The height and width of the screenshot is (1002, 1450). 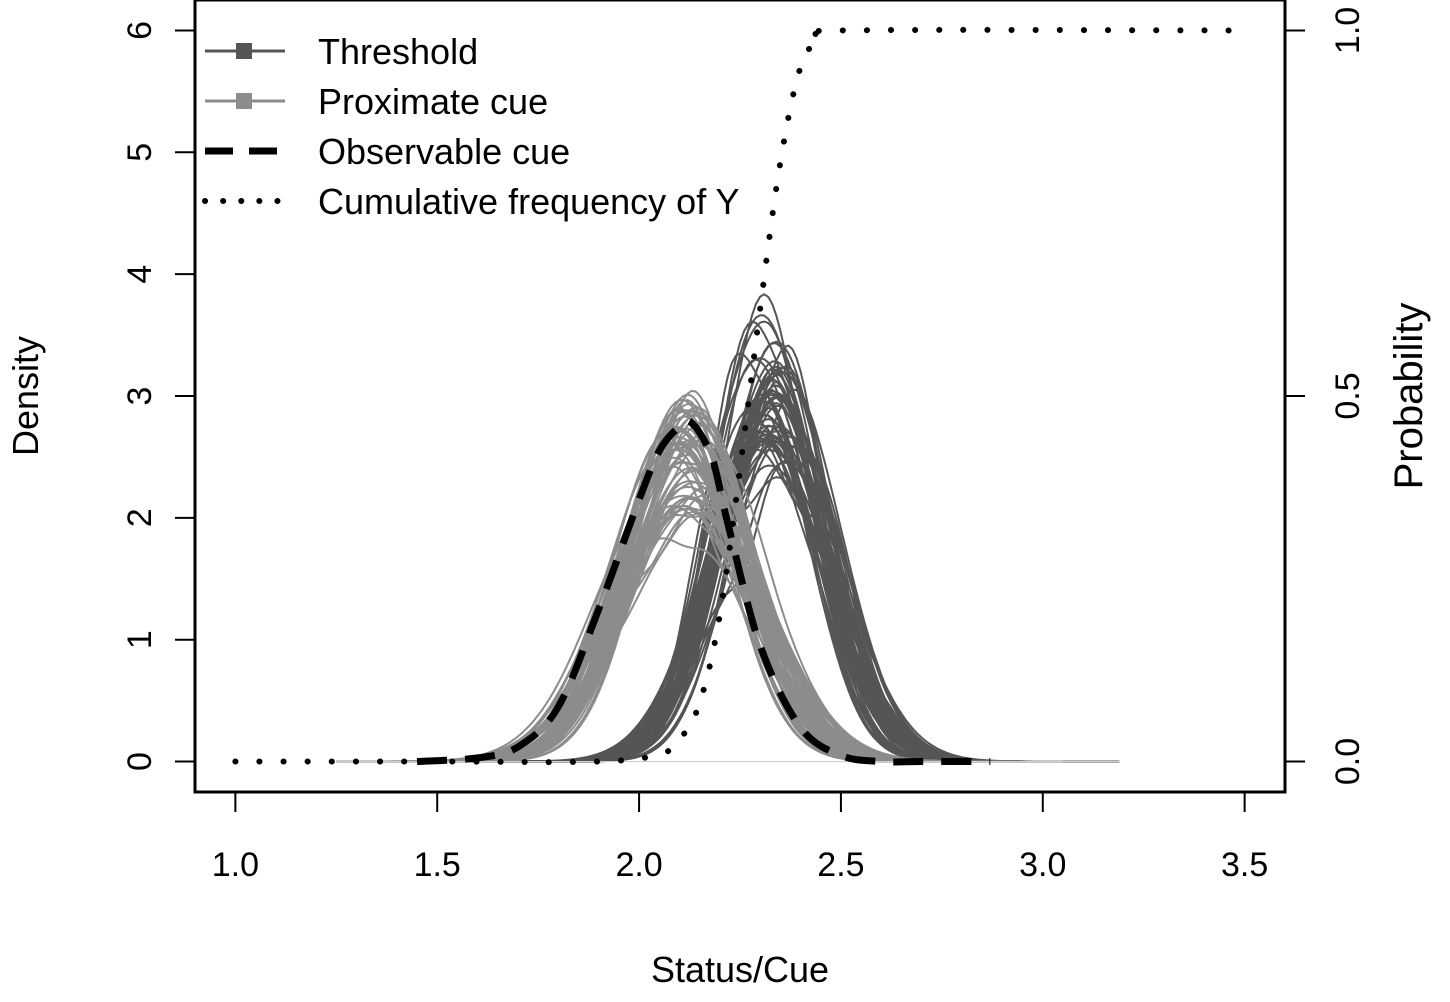 What do you see at coordinates (437, 865) in the screenshot?
I see `x-tick-label: 1.5` at bounding box center [437, 865].